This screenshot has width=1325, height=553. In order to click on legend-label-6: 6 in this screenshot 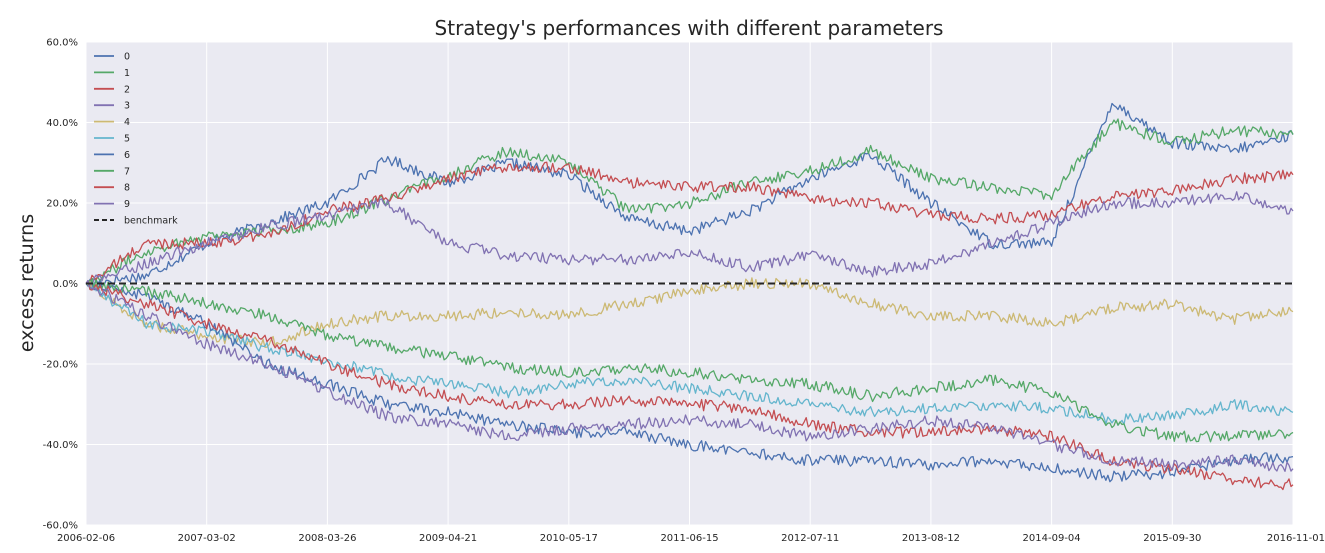, I will do `click(127, 155)`.